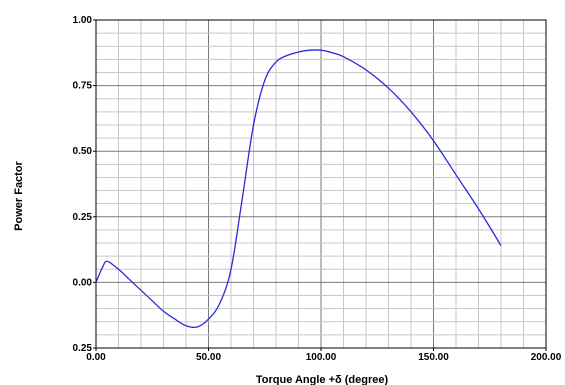 The height and width of the screenshot is (385, 565). Describe the element at coordinates (83, 282) in the screenshot. I see `y-tick-label: 0.00` at that location.